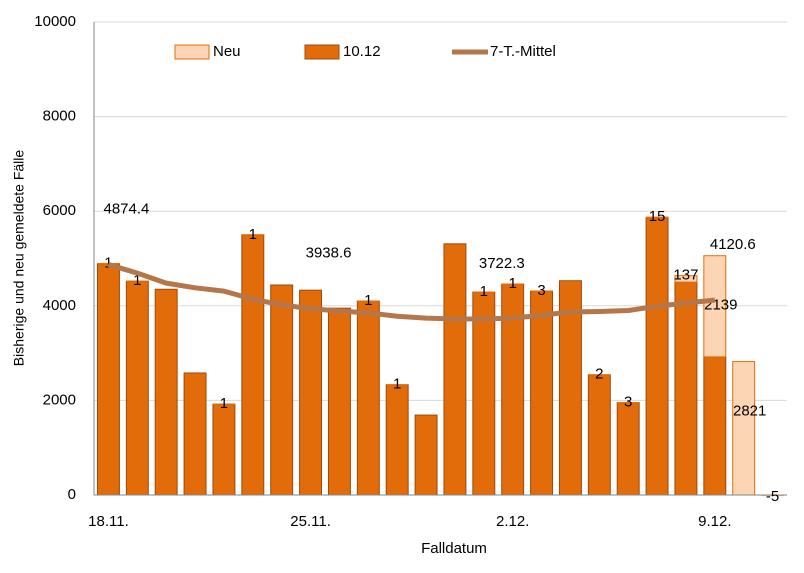 The height and width of the screenshot is (573, 804). What do you see at coordinates (733, 244) in the screenshot?
I see `line-label: 4120.6` at bounding box center [733, 244].